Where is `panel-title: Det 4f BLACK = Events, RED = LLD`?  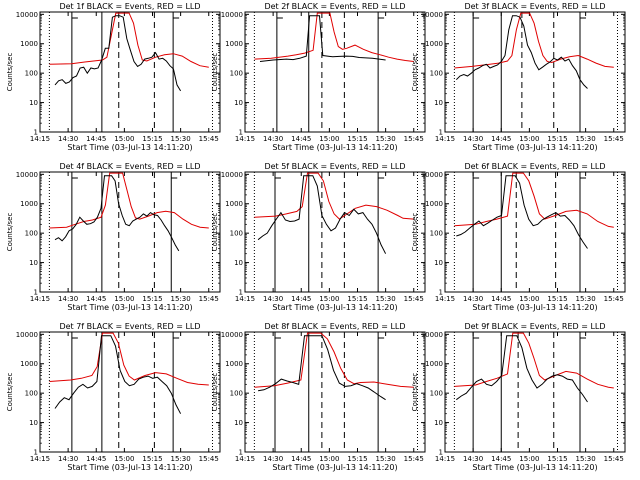
panel-title: Det 4f BLACK = Events, RED = LLD is located at coordinates (129, 166).